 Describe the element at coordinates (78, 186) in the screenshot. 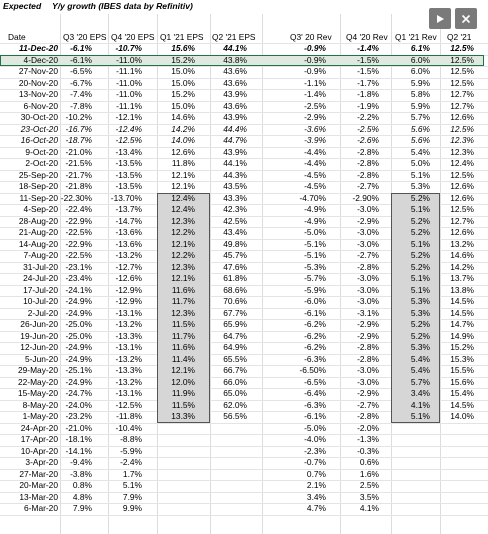

I see `cell-q3-eps: -21.8%` at that location.